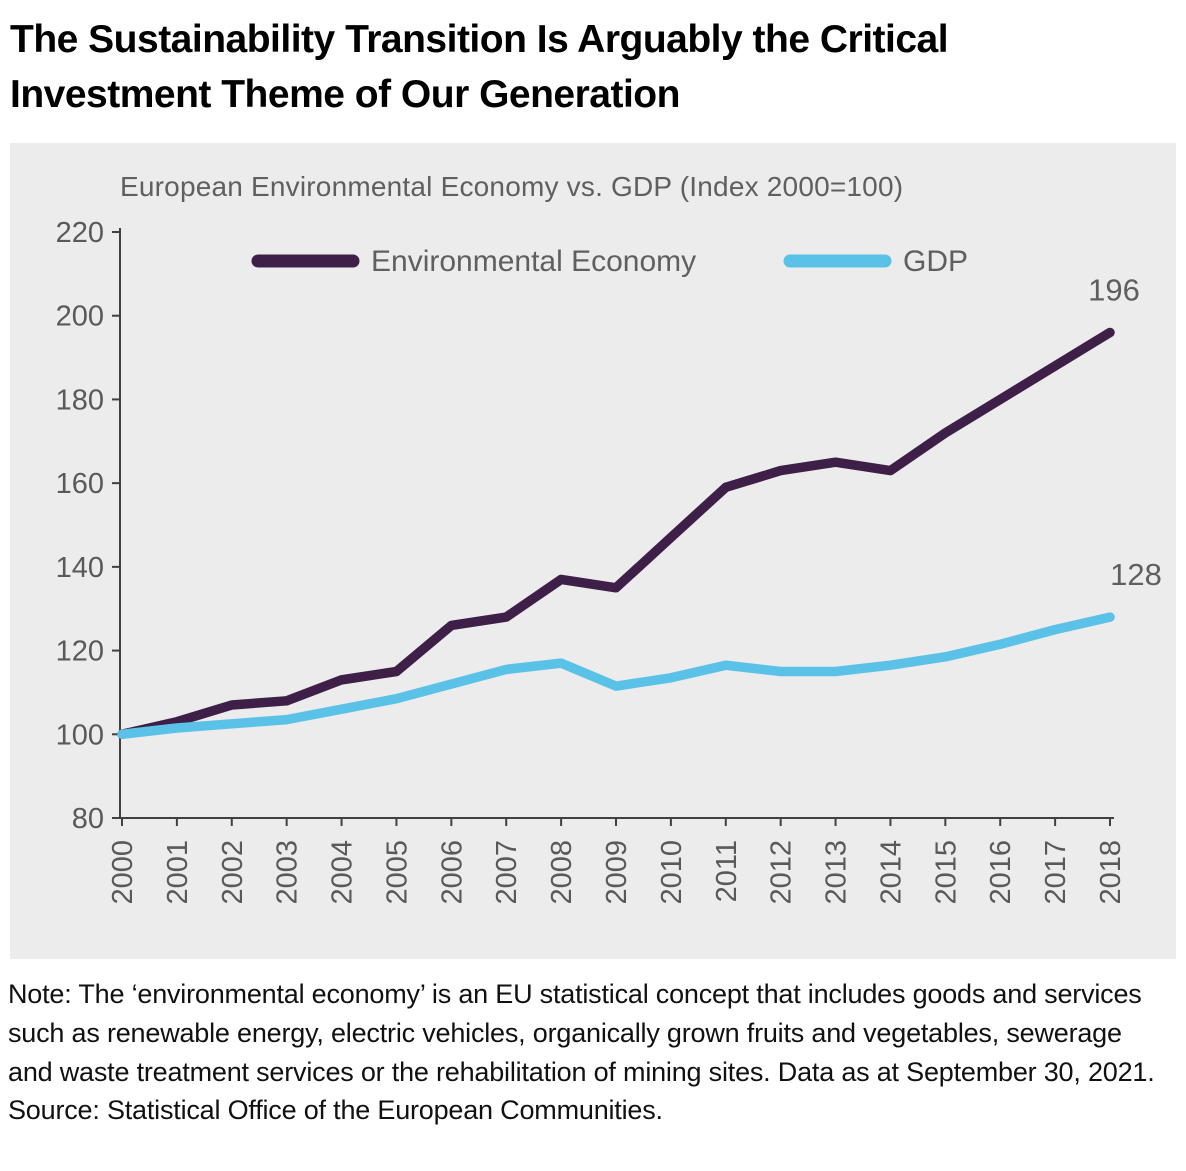 The width and height of the screenshot is (1186, 1171). I want to click on x-axis-tick-label: 2002, so click(233, 872).